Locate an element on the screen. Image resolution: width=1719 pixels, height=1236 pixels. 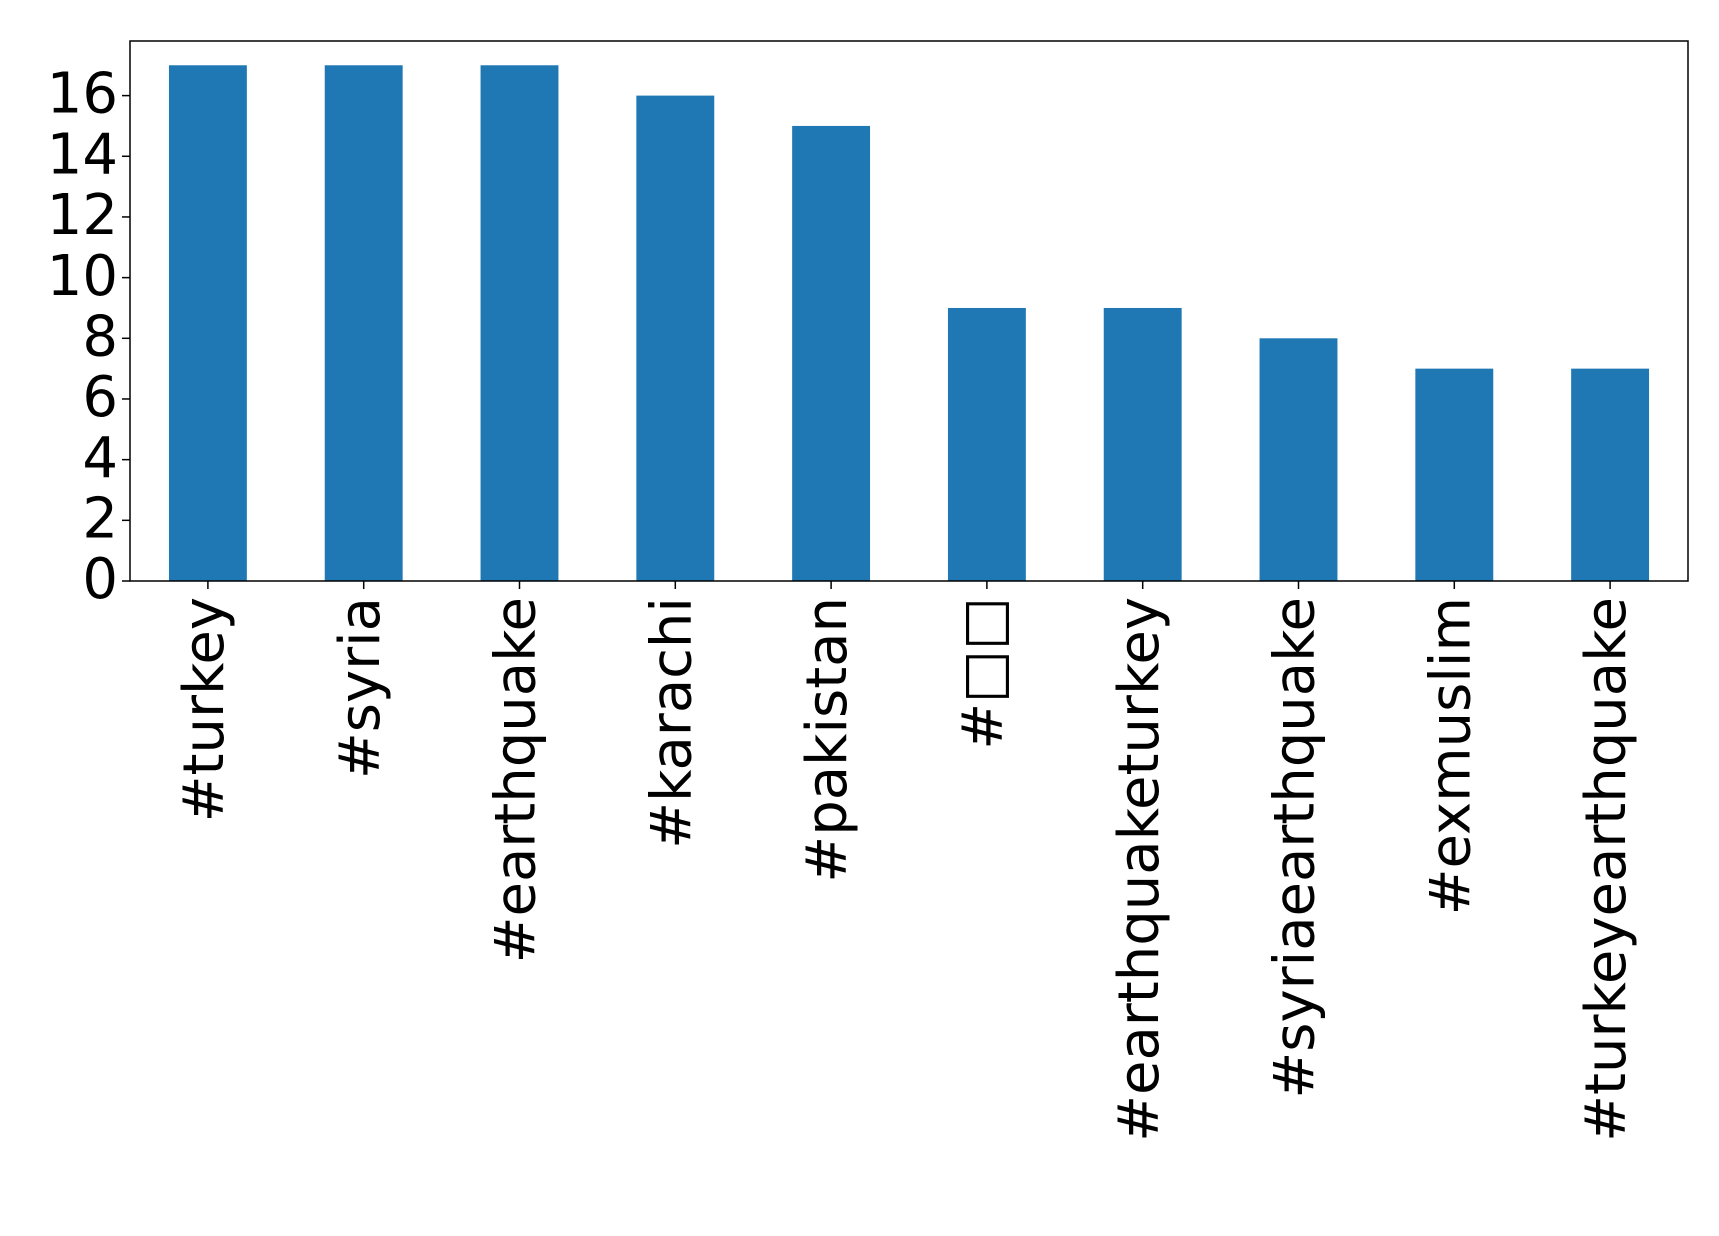
x-tick-label: #syriaearthquake is located at coordinates (1295, 848).